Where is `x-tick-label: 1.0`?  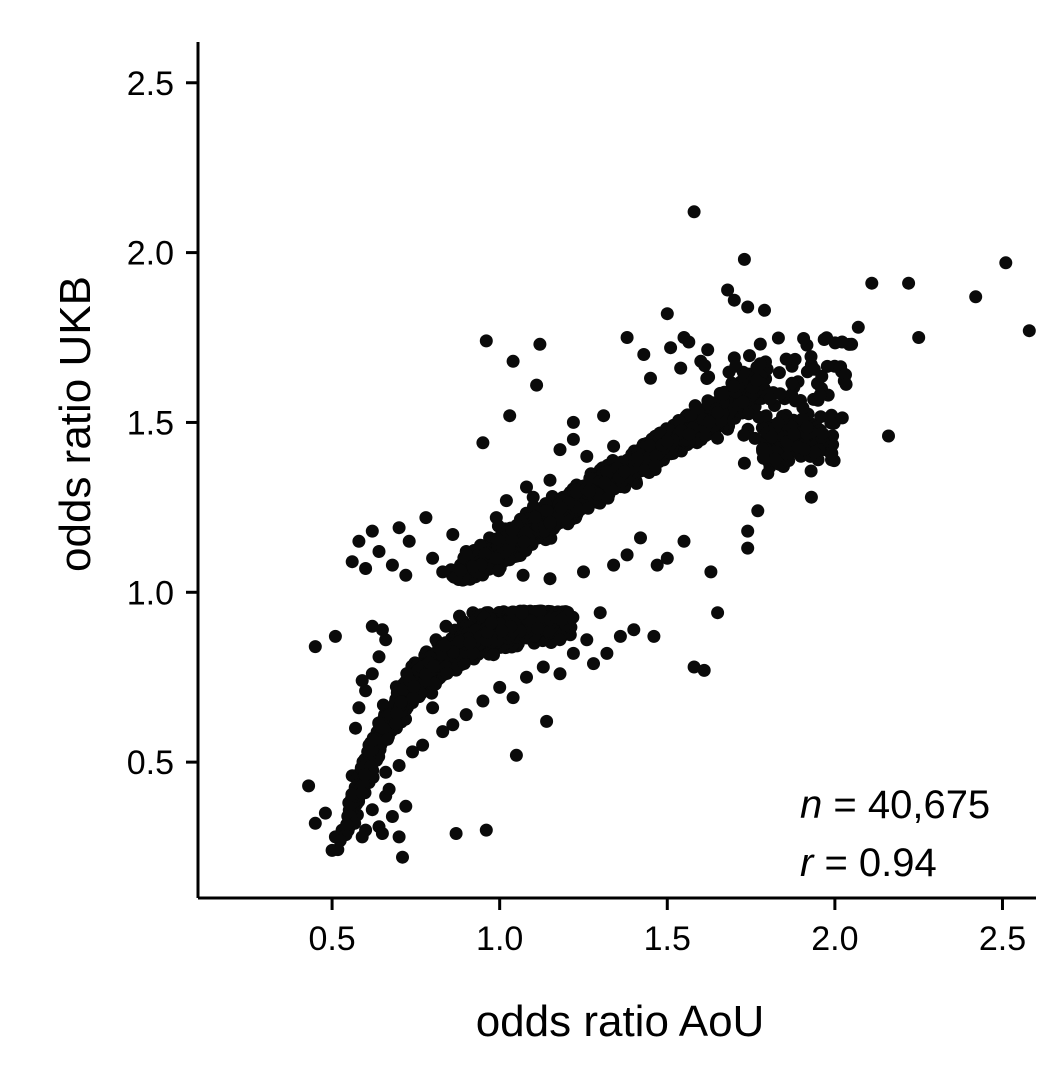 x-tick-label: 1.0 is located at coordinates (499, 939).